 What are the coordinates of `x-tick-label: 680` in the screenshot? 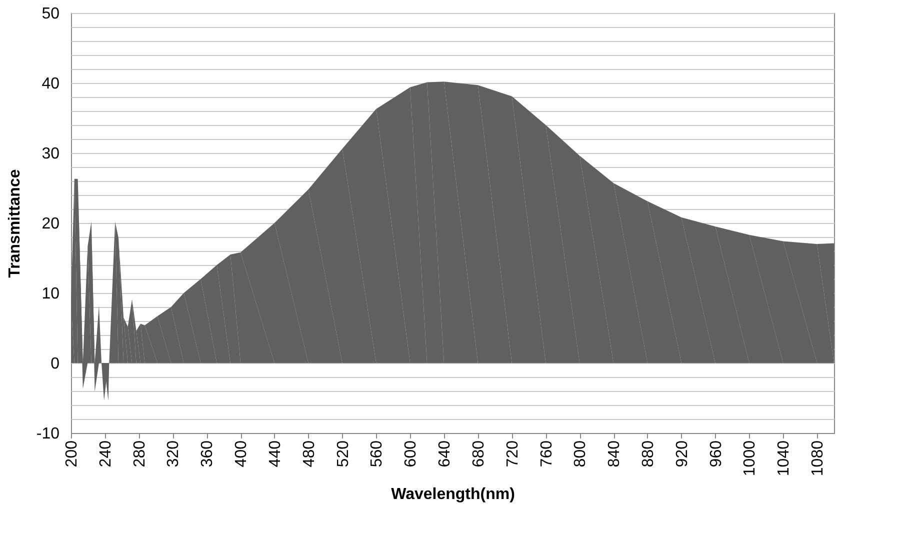 It's located at (479, 454).